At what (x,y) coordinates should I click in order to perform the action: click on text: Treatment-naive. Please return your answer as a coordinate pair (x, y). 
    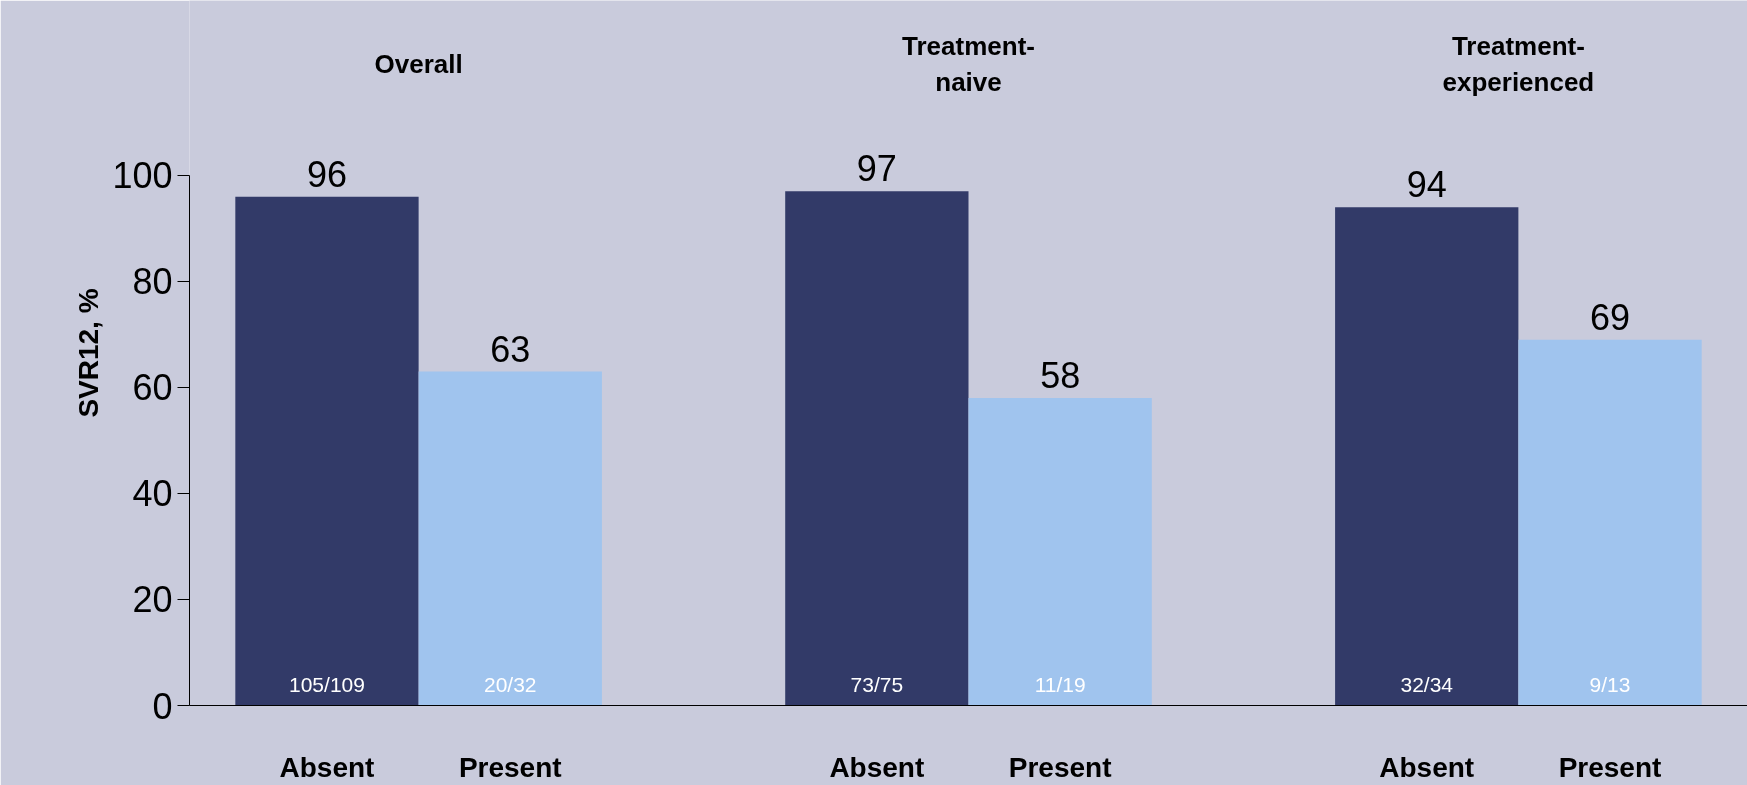
    Looking at the image, I should click on (968, 64).